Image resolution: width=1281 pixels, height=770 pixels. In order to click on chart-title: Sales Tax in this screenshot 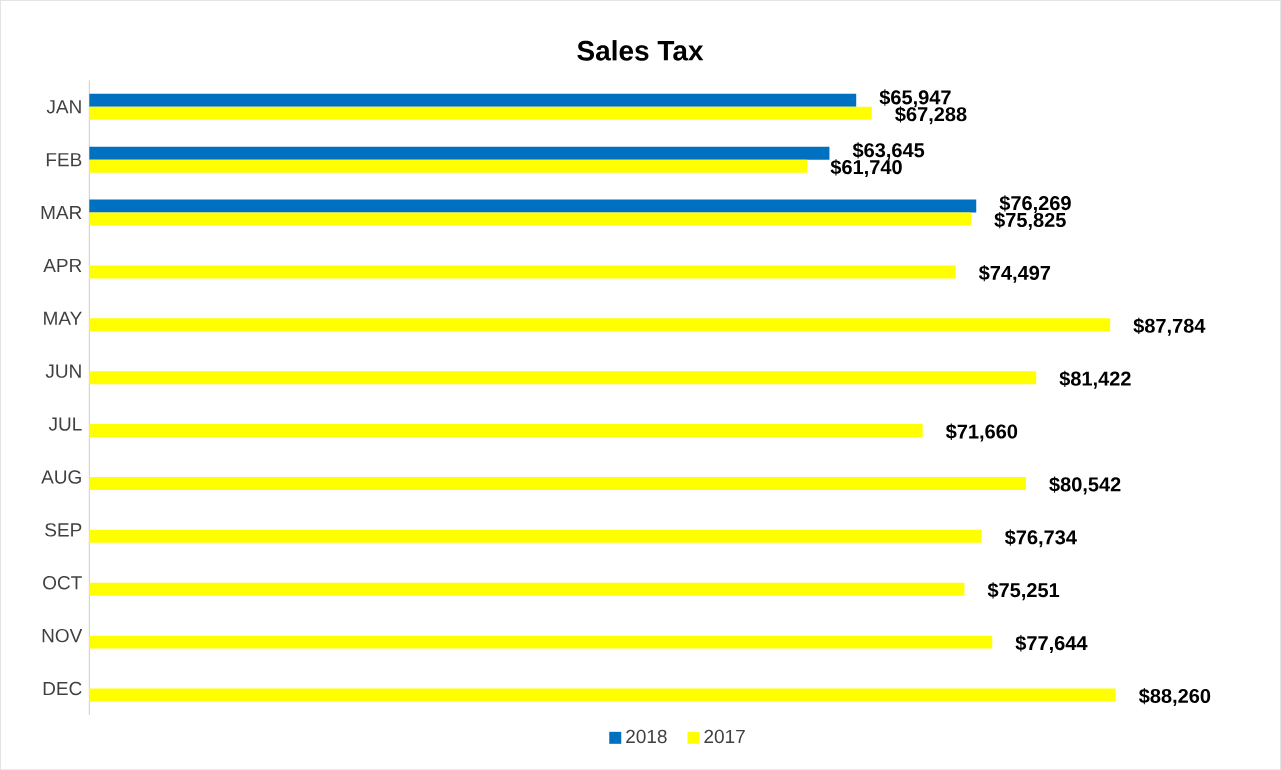, I will do `click(640, 50)`.